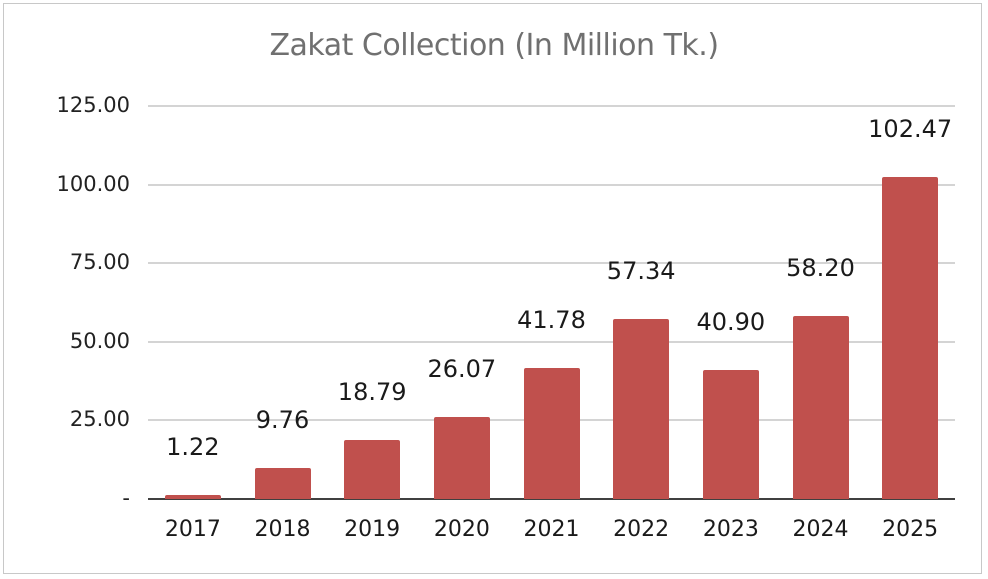 The width and height of the screenshot is (988, 579). Describe the element at coordinates (820, 529) in the screenshot. I see `x-tick-label: 2024` at that location.